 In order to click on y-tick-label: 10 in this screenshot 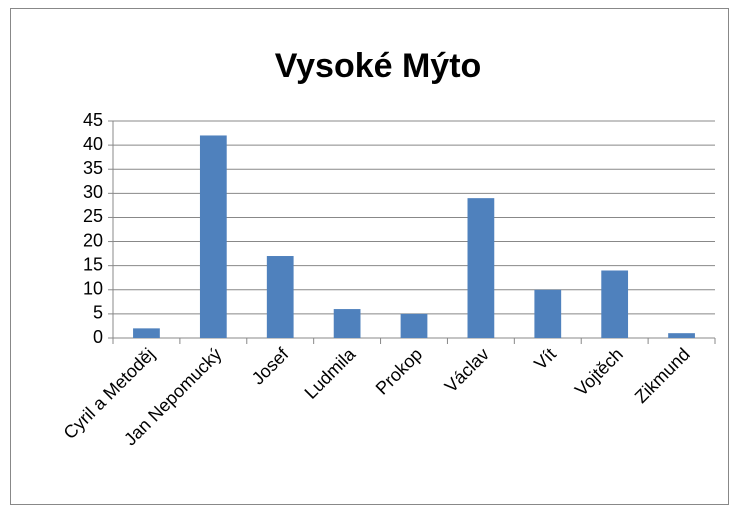, I will do `click(93, 289)`.